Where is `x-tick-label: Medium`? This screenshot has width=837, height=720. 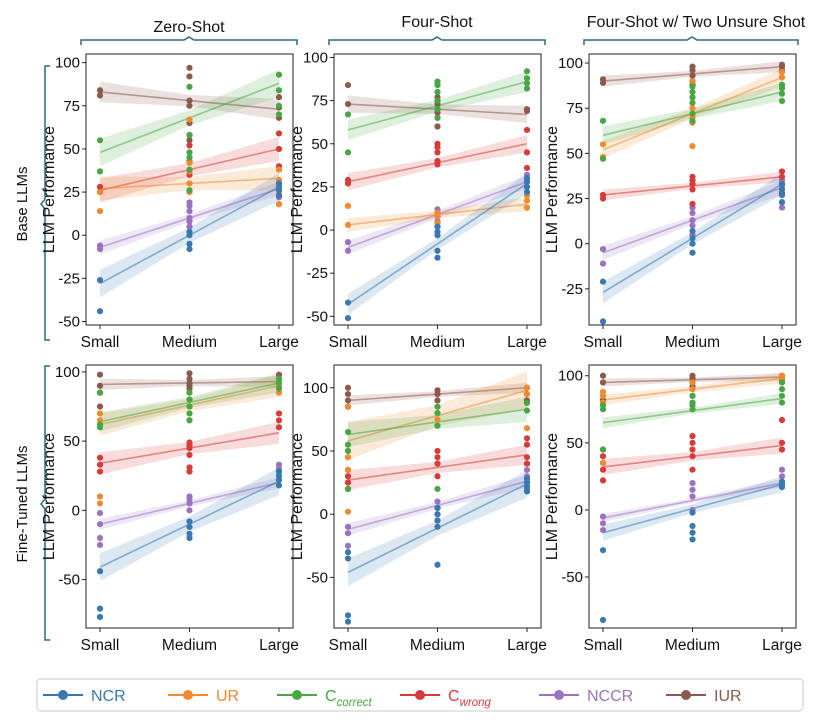 x-tick-label: Medium is located at coordinates (692, 645).